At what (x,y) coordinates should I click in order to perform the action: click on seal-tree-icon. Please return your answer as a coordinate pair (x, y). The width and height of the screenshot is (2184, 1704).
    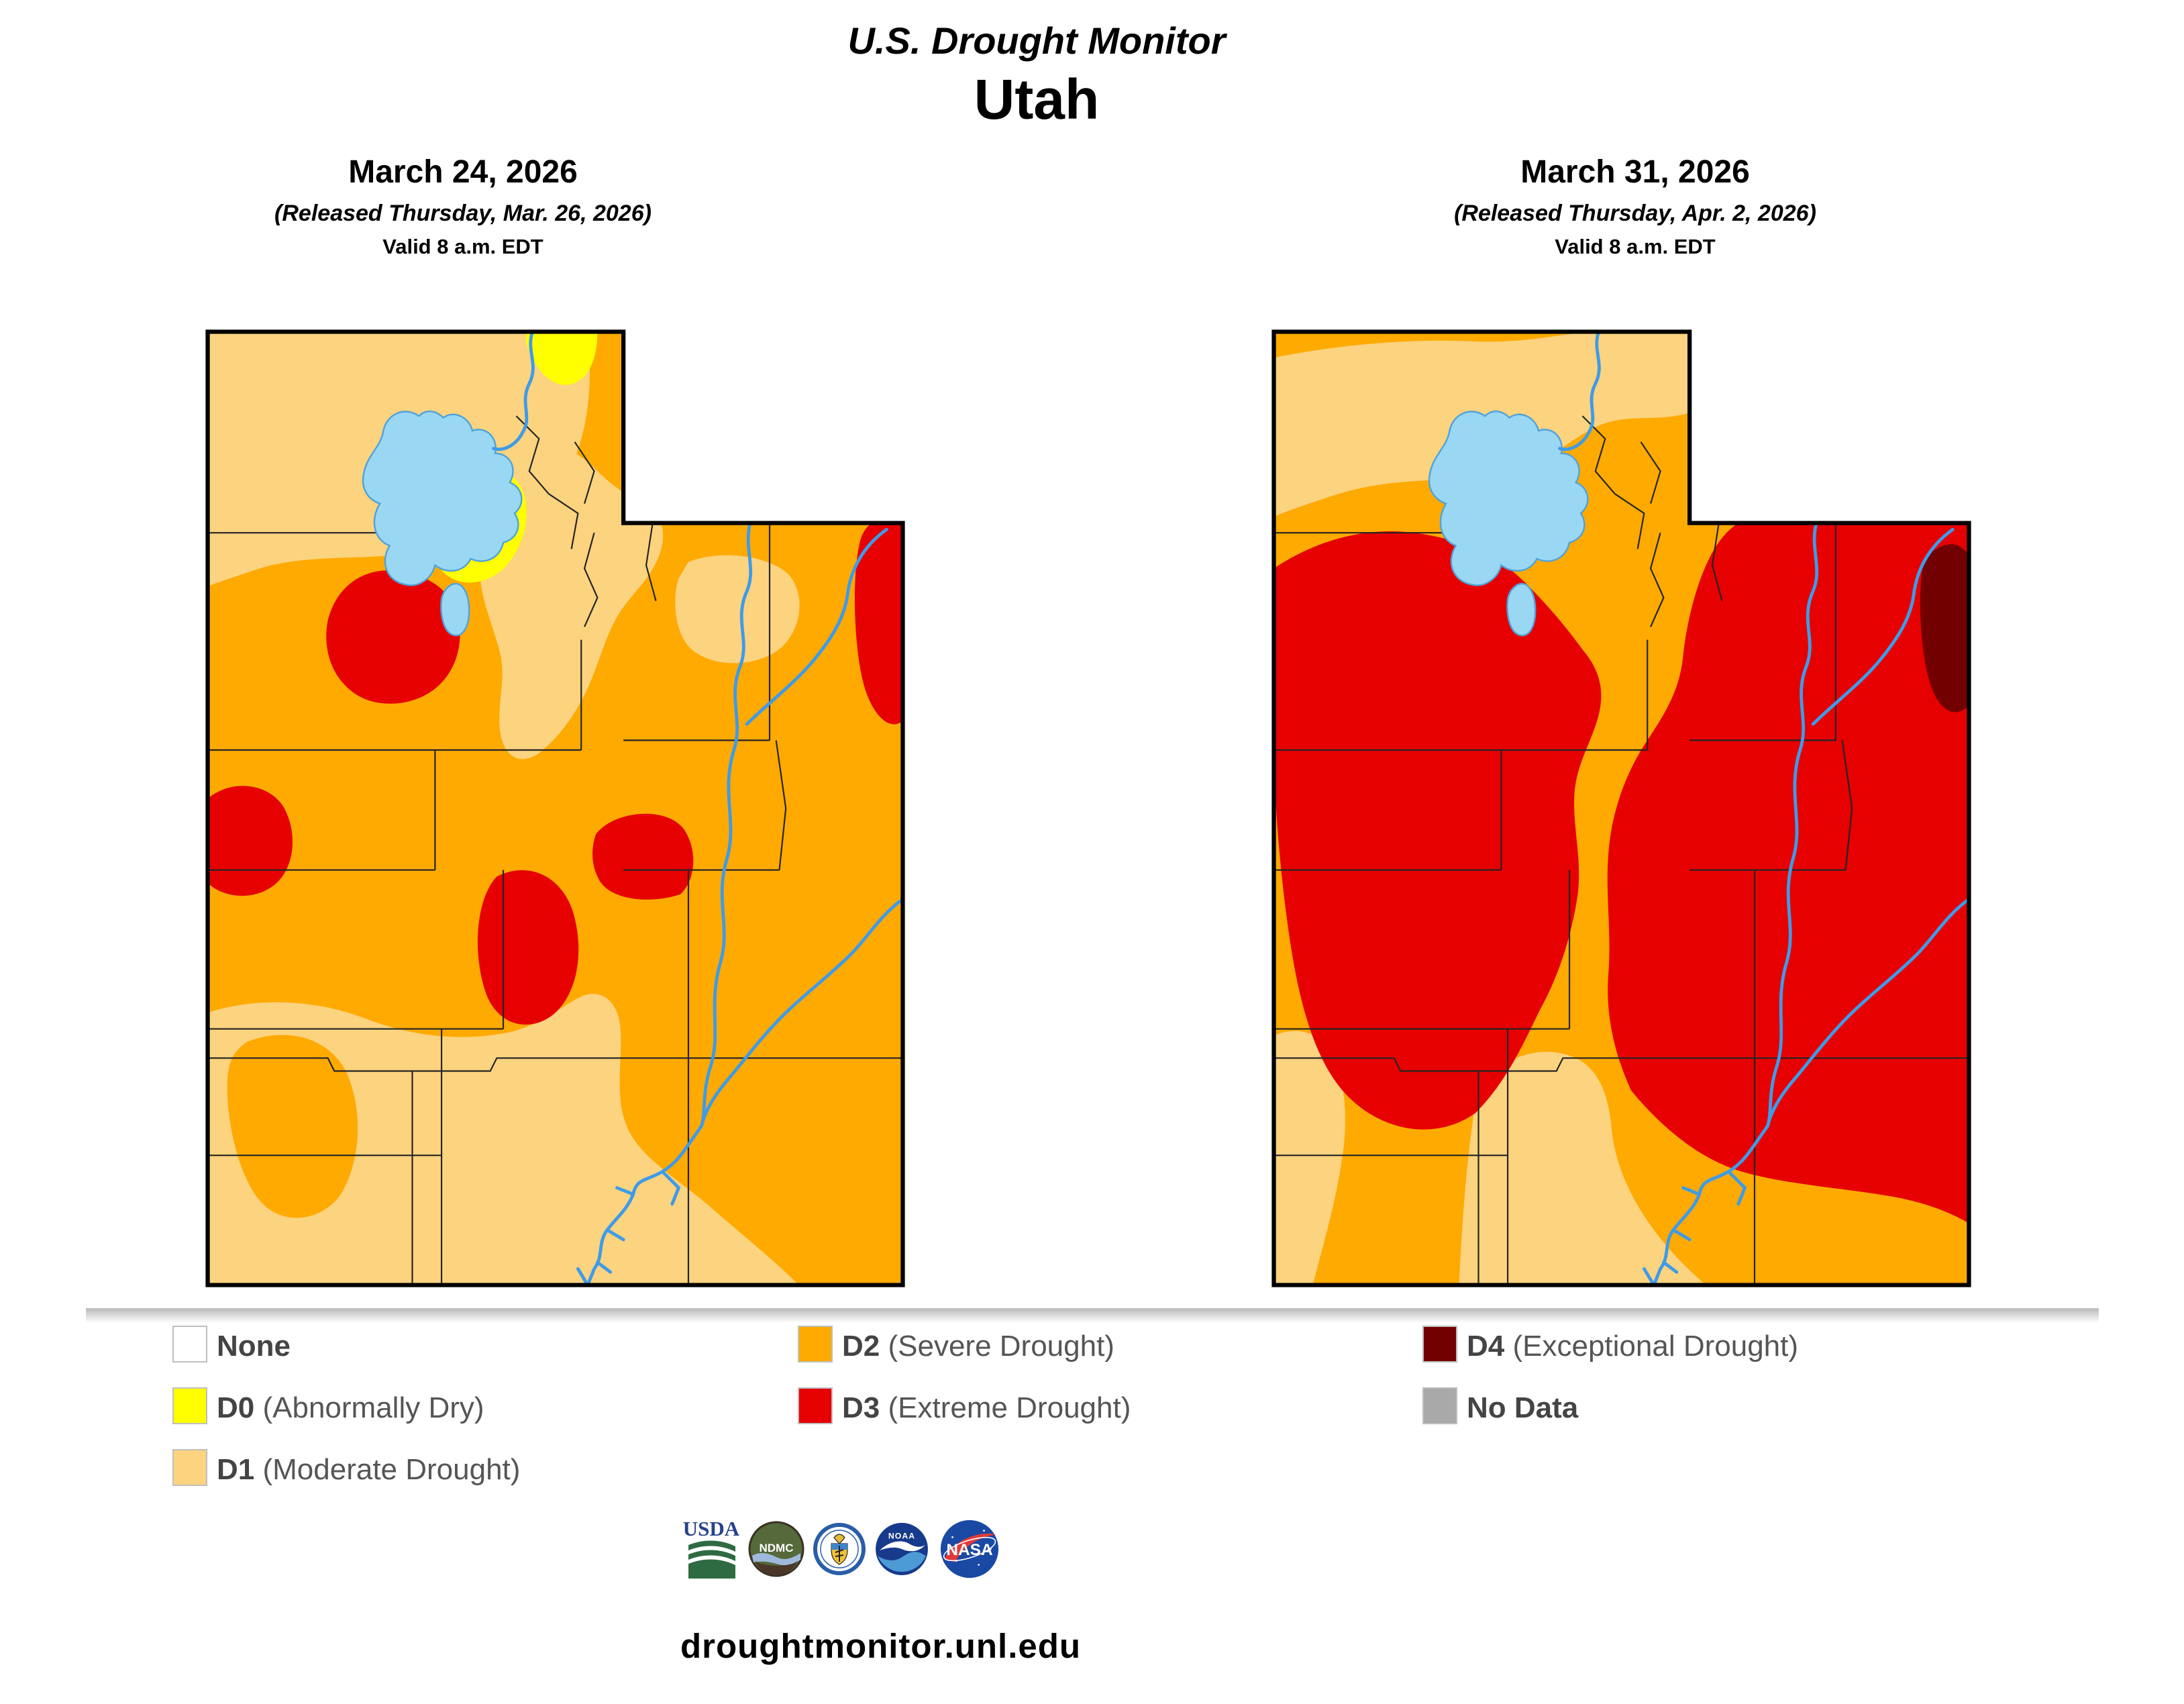
    Looking at the image, I should click on (840, 1554).